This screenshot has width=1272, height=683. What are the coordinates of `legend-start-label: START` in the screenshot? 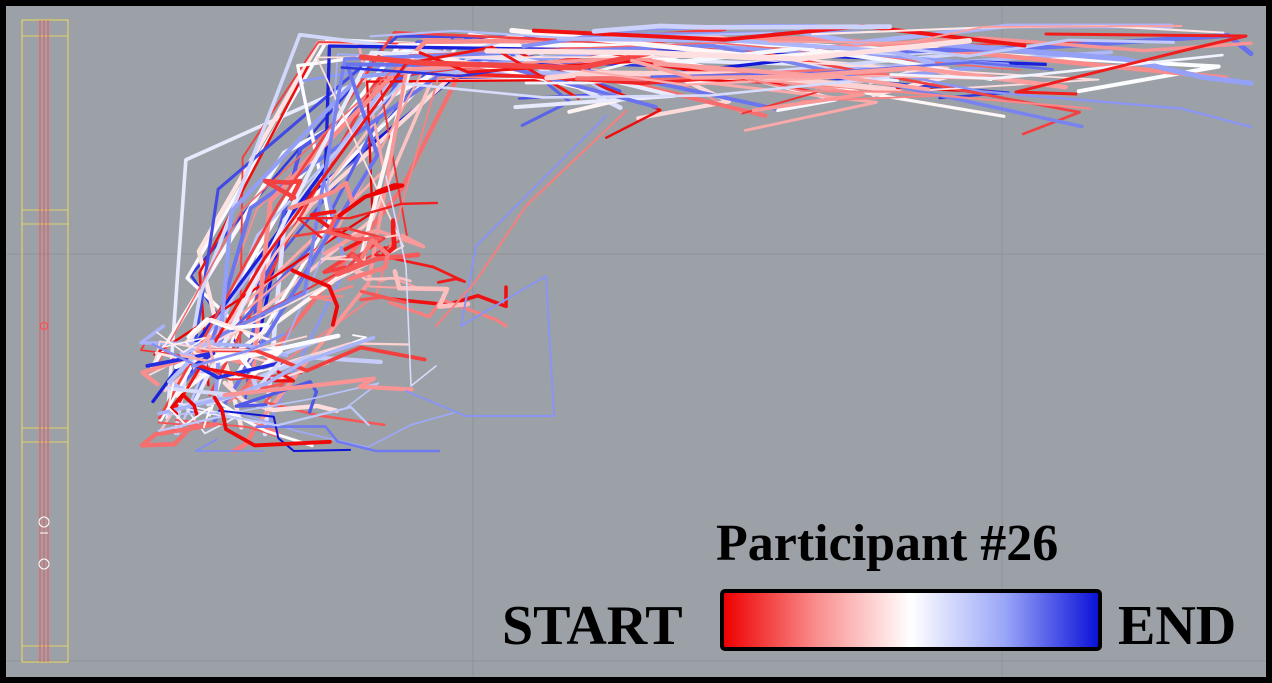 It's located at (592, 626).